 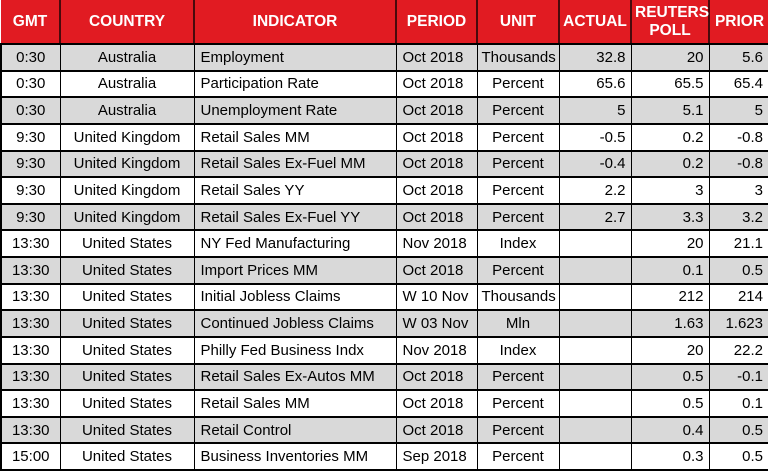 What do you see at coordinates (595, 190) in the screenshot?
I see `cell-actual: 2.2` at bounding box center [595, 190].